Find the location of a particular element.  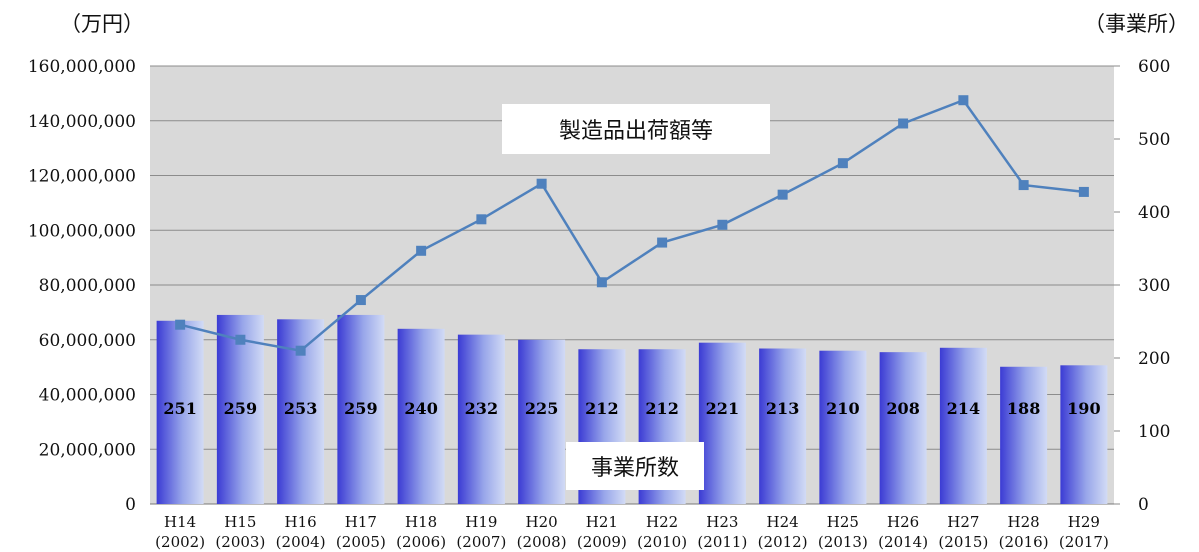

bar-value-label: 190 is located at coordinates (1083, 408).